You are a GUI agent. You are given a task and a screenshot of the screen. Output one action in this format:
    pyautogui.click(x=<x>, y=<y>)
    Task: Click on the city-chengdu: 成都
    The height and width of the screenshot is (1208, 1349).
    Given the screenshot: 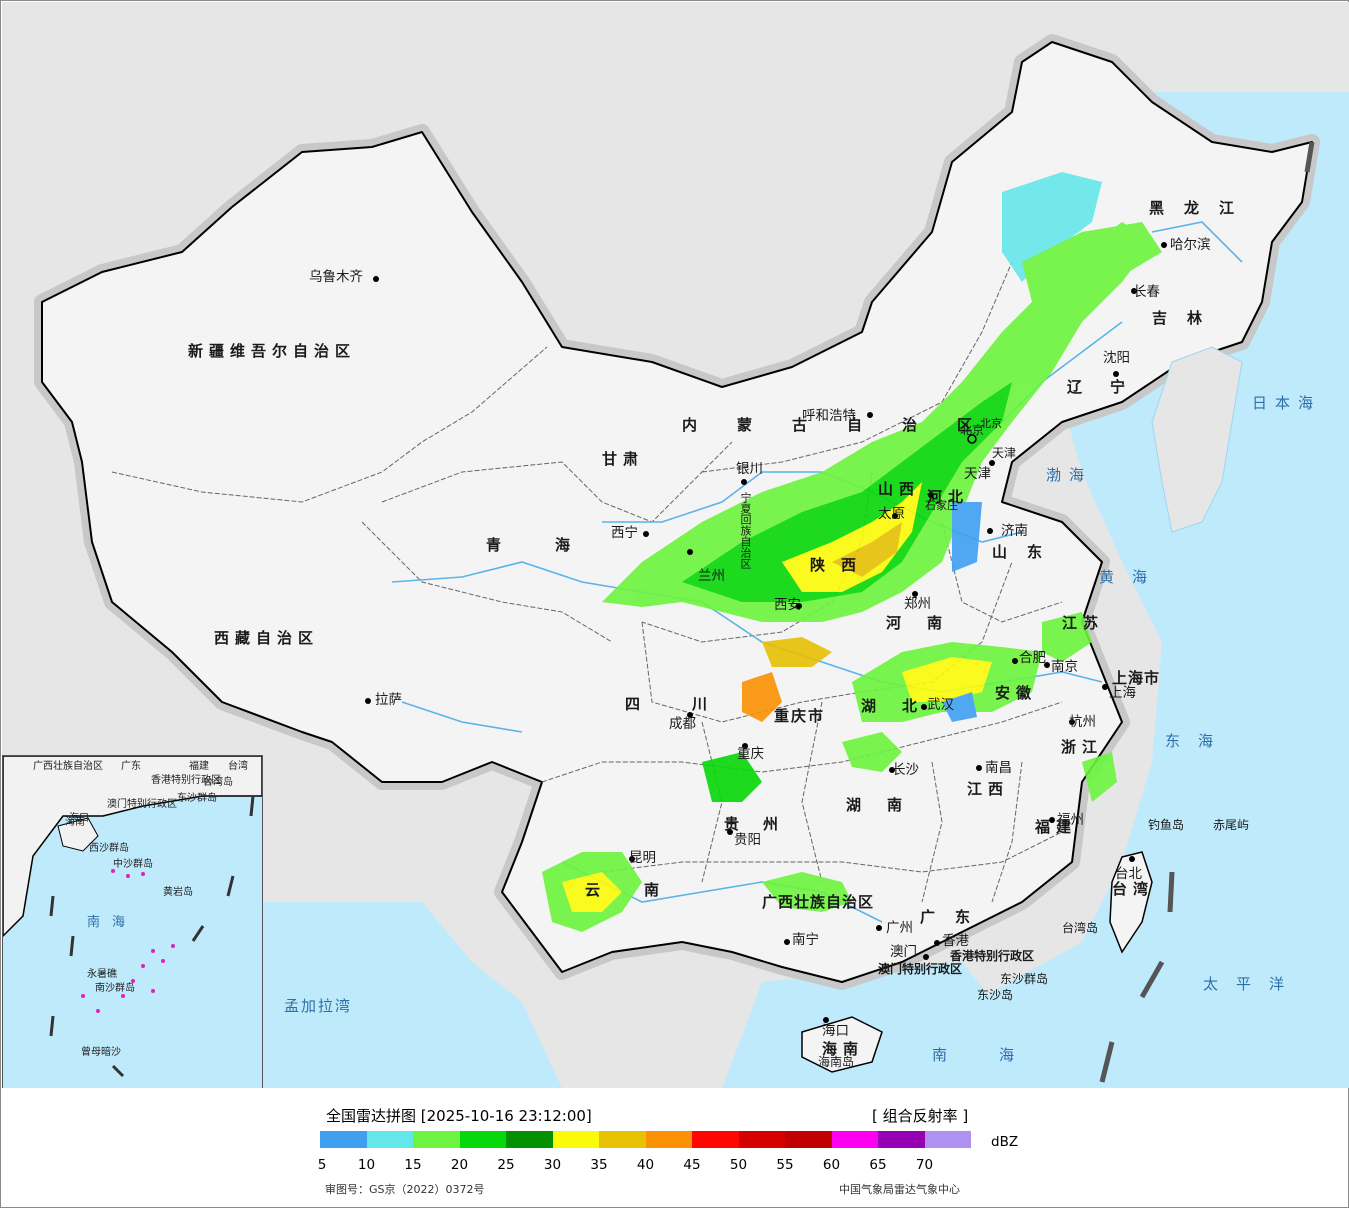 What is the action you would take?
    pyautogui.click(x=682, y=724)
    